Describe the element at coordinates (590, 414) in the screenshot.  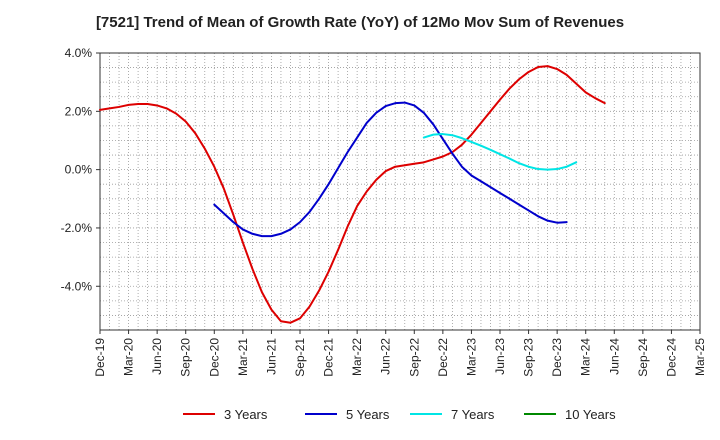
I see `legend-label: 10 Years` at that location.